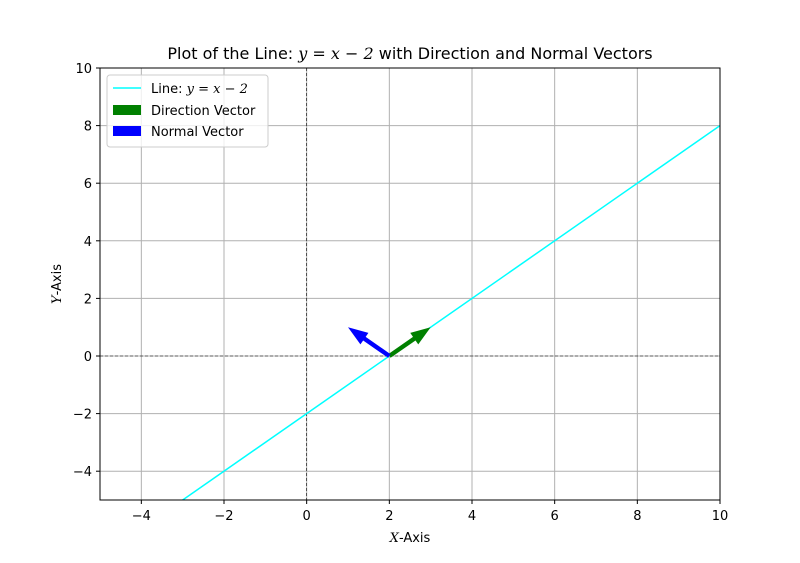  Describe the element at coordinates (127, 110) in the screenshot. I see `legend-swatch-direction-vector` at that location.